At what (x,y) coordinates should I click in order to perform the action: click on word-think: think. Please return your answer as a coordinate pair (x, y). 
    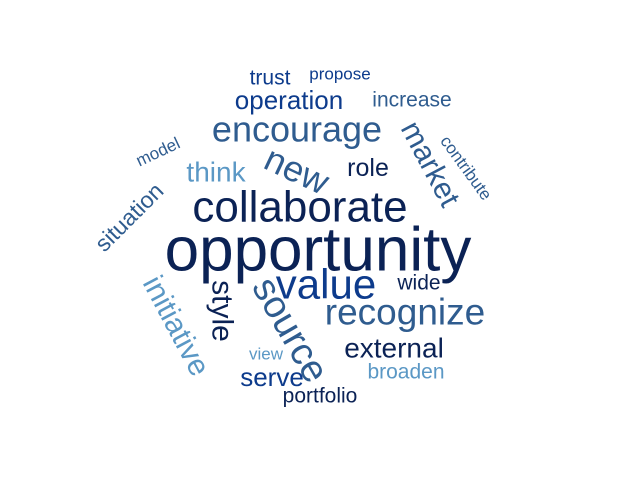
    Looking at the image, I should click on (216, 172).